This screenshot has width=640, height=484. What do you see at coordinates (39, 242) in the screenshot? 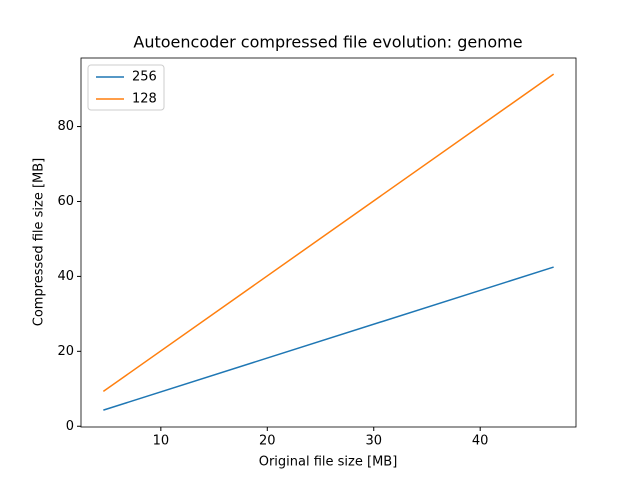
I see `y-axis-label: Compressed file size [MB]` at bounding box center [39, 242].